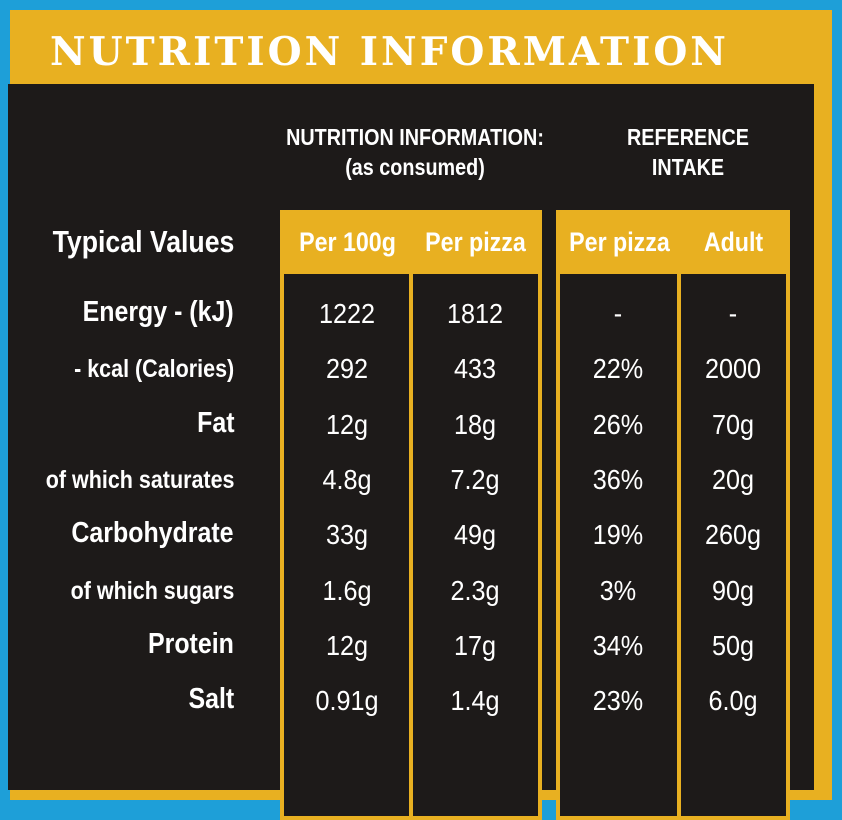 The width and height of the screenshot is (842, 820). I want to click on header-reference-intake-line1: REFERENCE, so click(687, 137).